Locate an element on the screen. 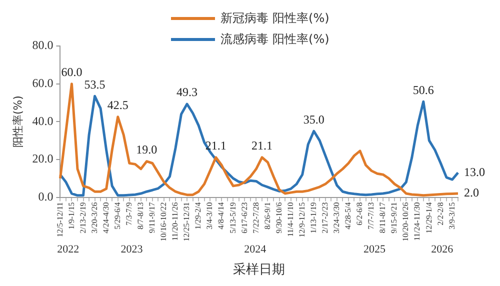 The image size is (500, 286). data-label: 50.6 is located at coordinates (423, 89).